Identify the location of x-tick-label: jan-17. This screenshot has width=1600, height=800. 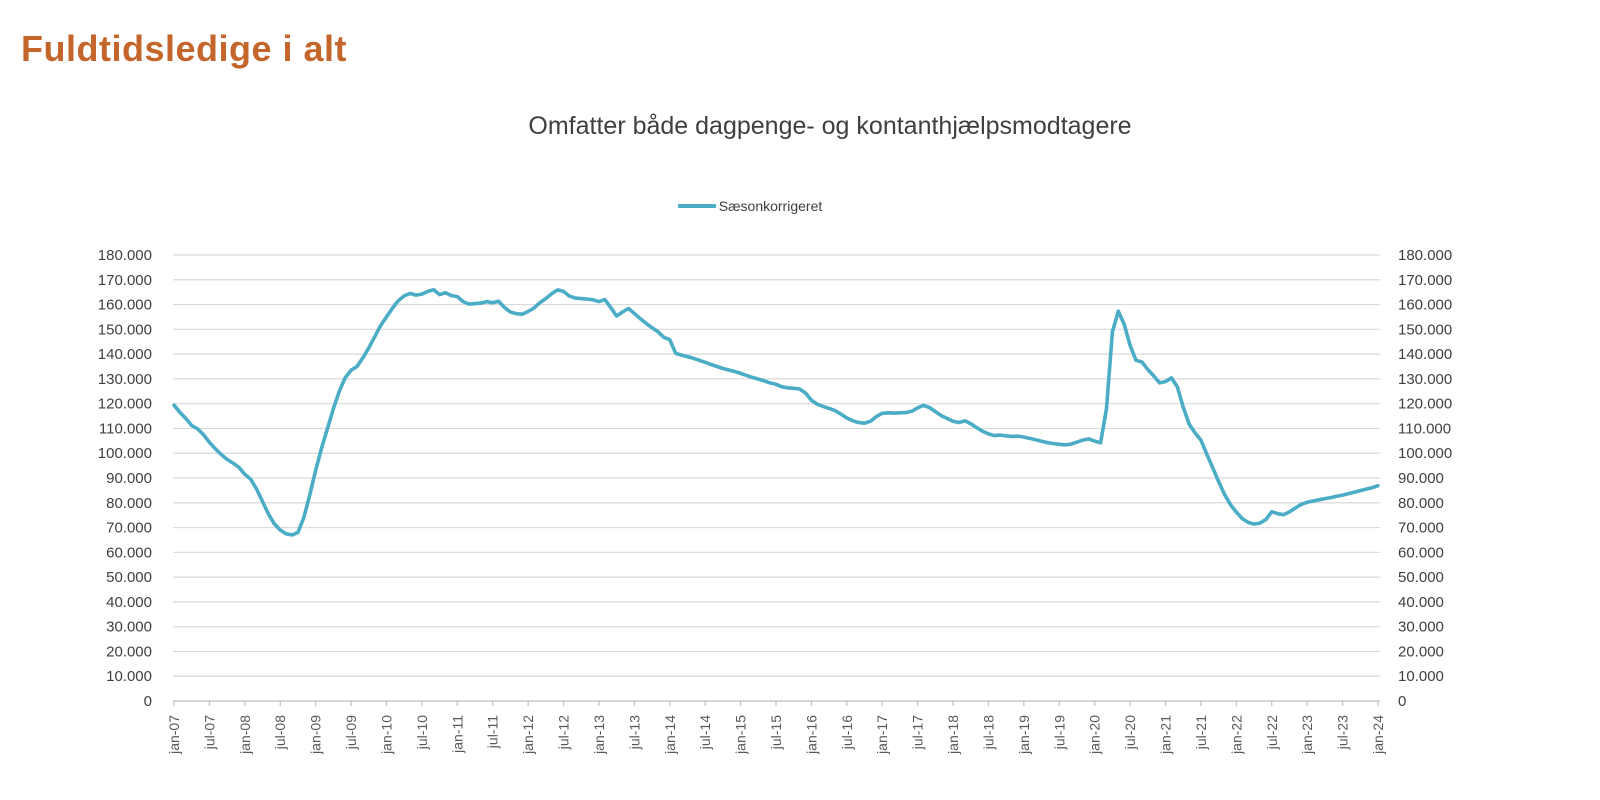
(882, 735).